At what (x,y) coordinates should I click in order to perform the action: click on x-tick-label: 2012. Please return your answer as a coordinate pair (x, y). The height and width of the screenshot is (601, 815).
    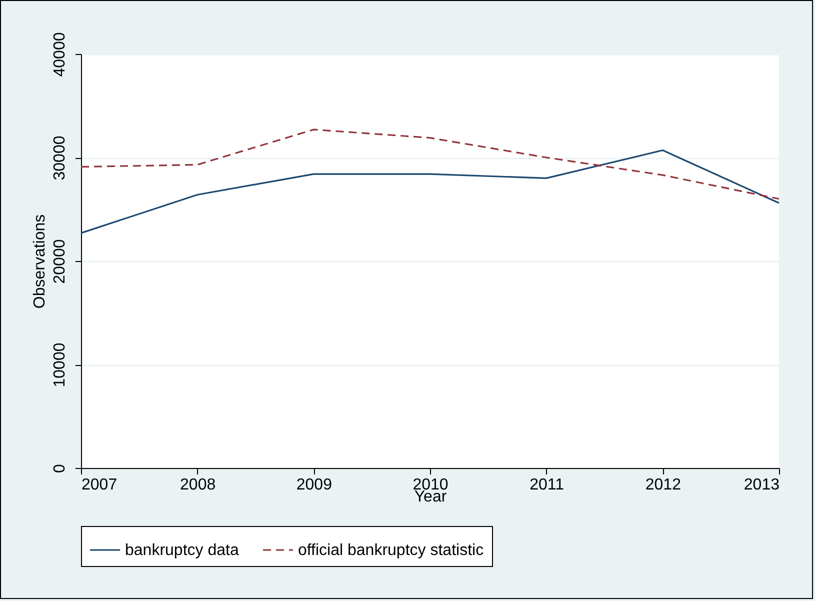
    Looking at the image, I should click on (663, 485).